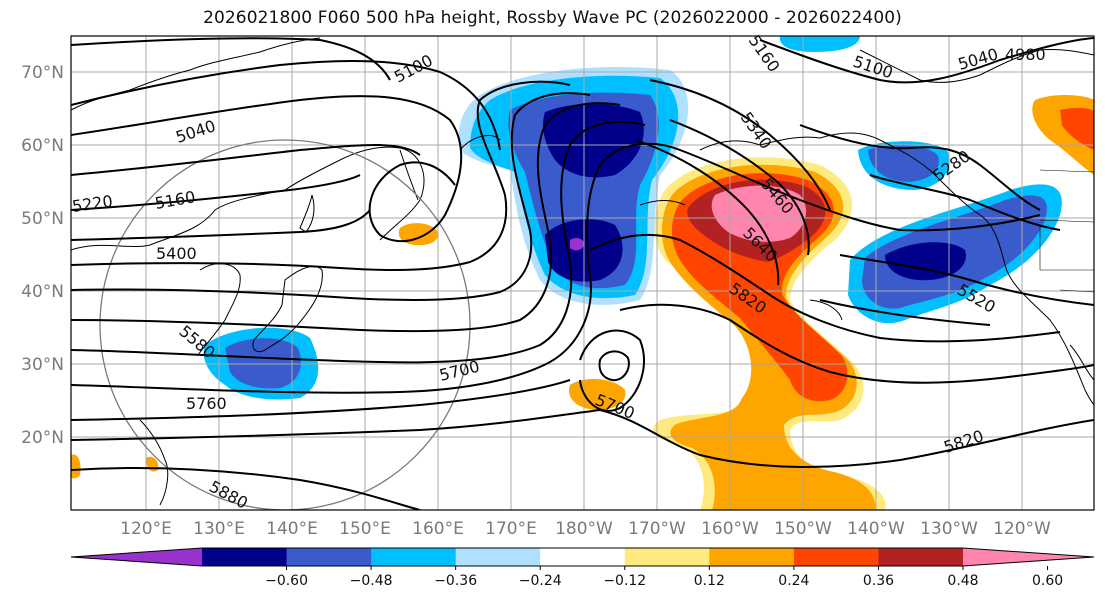 The height and width of the screenshot is (604, 1105). Describe the element at coordinates (709, 581) in the screenshot. I see `colorbar-tick-label: 0.12` at that location.